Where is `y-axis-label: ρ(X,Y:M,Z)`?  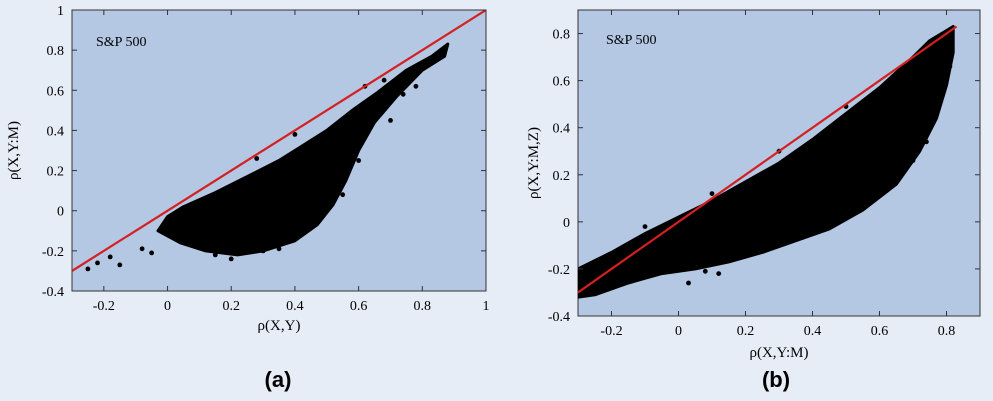
y-axis-label: ρ(X,Y:M,Z) is located at coordinates (534, 163).